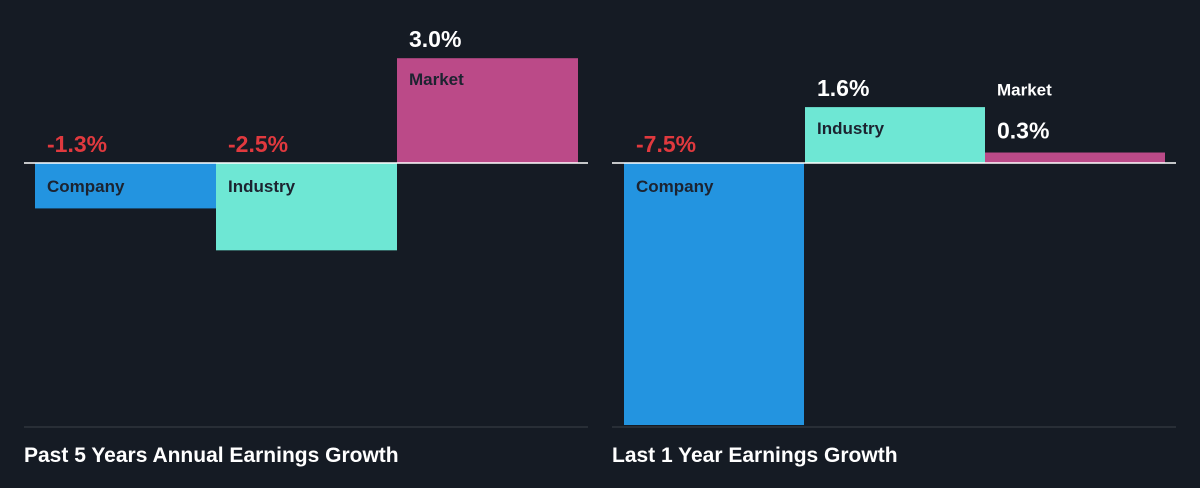  I want to click on value-label-market: 0.3%, so click(1023, 131).